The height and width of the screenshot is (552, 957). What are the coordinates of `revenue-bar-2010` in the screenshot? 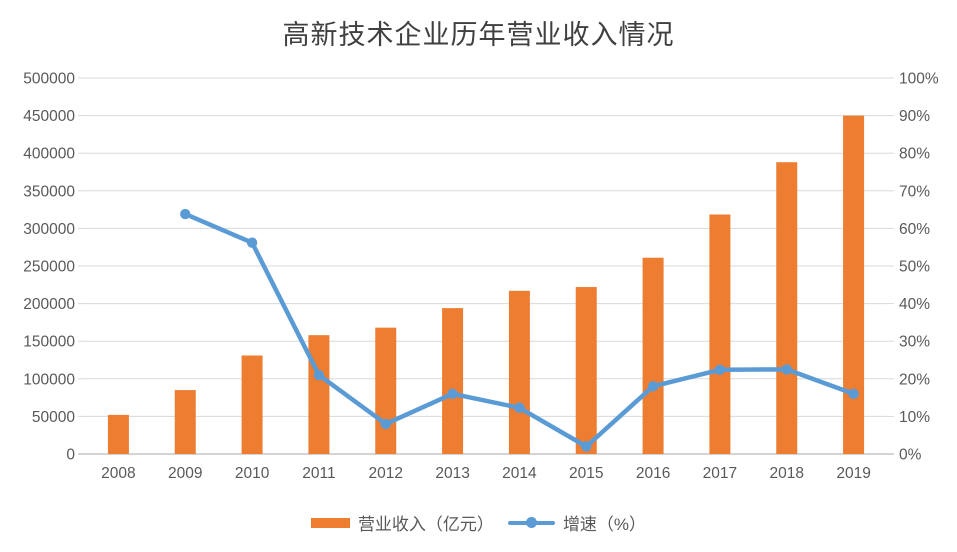 It's located at (252, 404).